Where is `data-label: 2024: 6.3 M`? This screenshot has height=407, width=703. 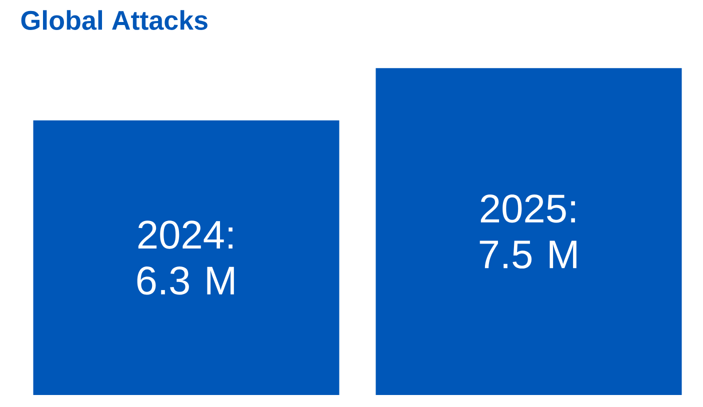
data-label: 2024: 6.3 M is located at coordinates (185, 257).